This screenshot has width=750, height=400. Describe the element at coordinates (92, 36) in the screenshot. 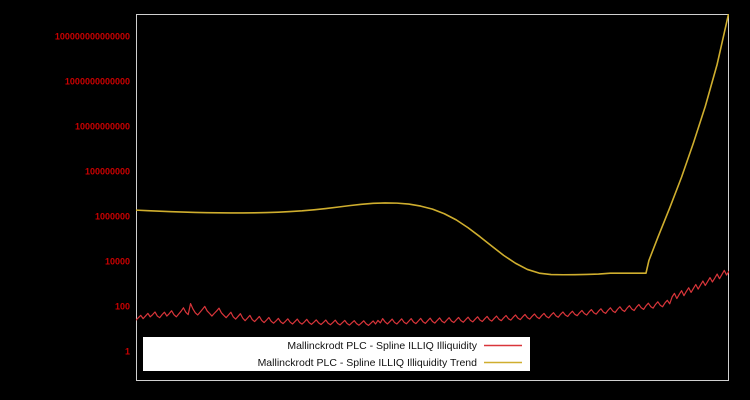

I see `y-axis-tick-label: 100000000000000` at that location.